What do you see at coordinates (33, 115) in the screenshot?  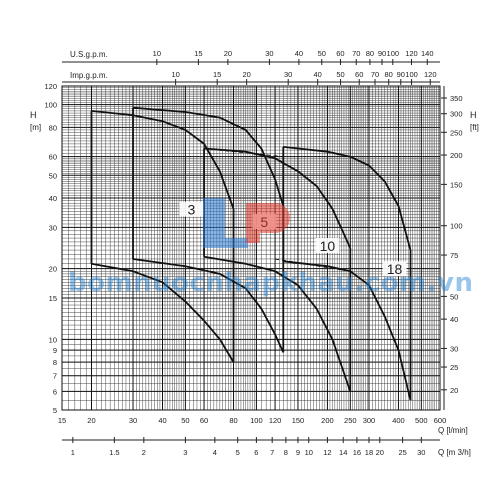 I see `y-left-axis-label: H` at bounding box center [33, 115].